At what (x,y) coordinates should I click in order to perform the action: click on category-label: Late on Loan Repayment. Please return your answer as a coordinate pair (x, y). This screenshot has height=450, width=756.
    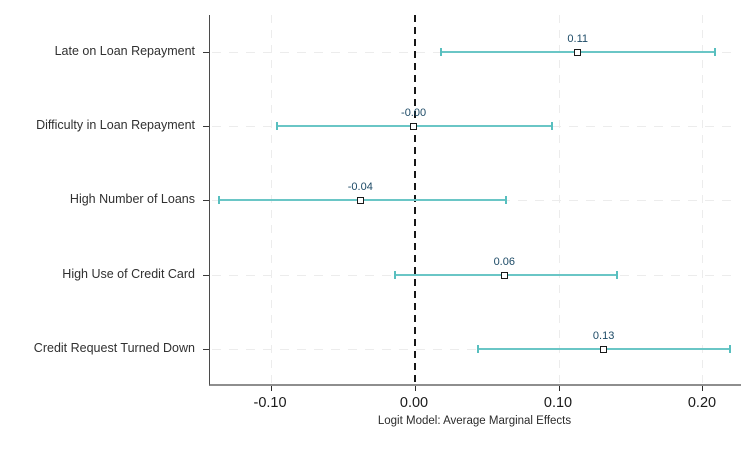
    Looking at the image, I should click on (124, 51).